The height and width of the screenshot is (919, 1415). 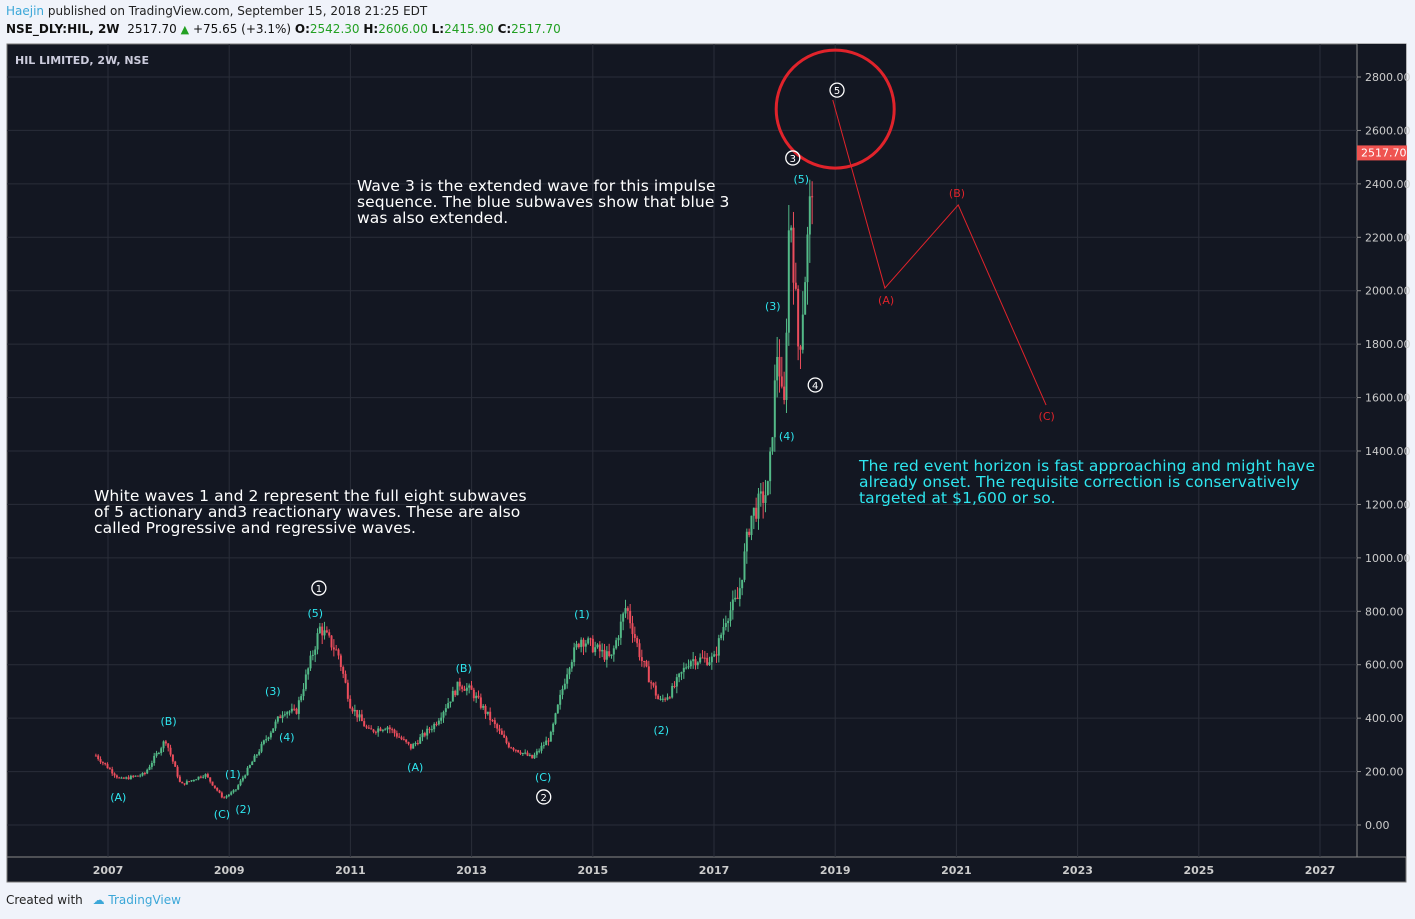 I want to click on tradingview-link: ☁ TradingView, so click(x=137, y=900).